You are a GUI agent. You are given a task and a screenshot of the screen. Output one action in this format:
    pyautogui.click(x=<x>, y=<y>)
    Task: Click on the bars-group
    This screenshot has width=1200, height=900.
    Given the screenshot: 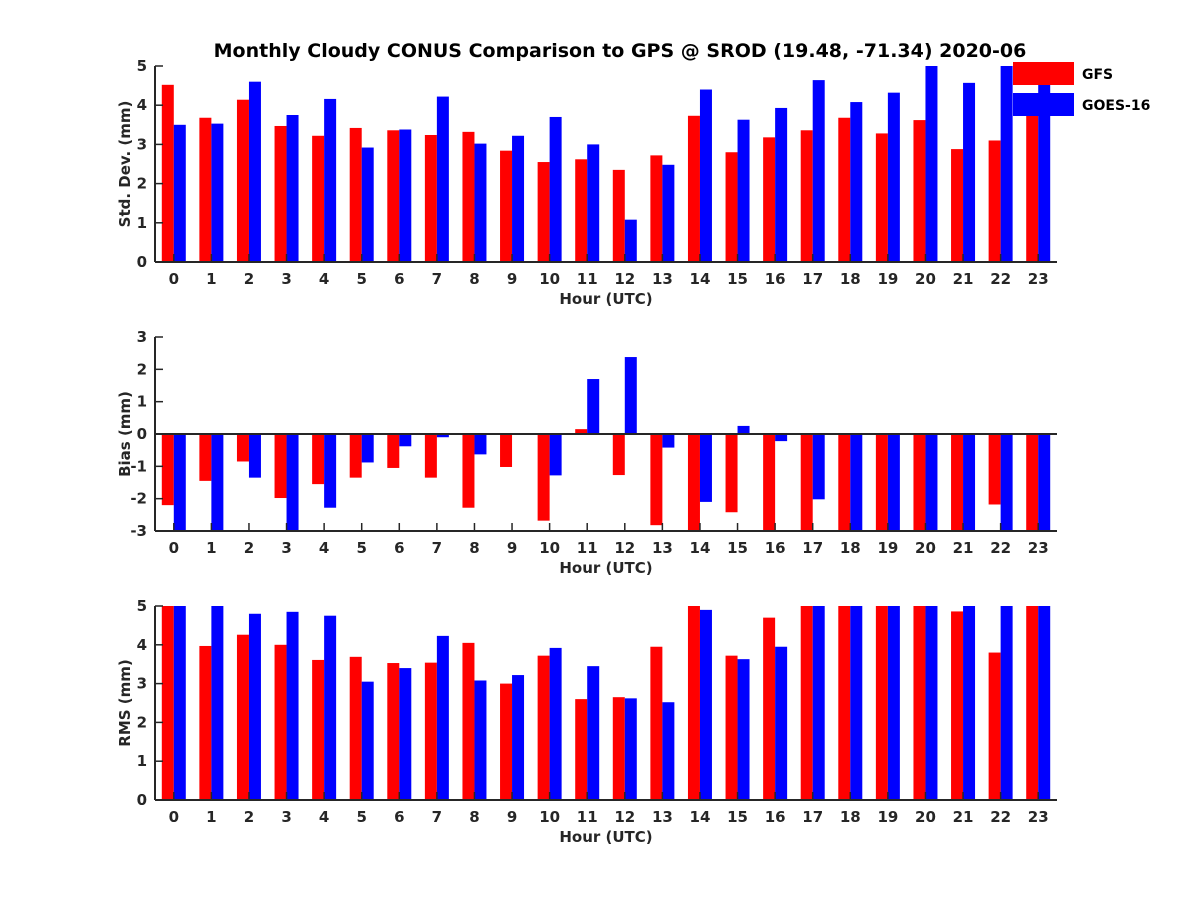 What is the action you would take?
    pyautogui.click(x=606, y=444)
    